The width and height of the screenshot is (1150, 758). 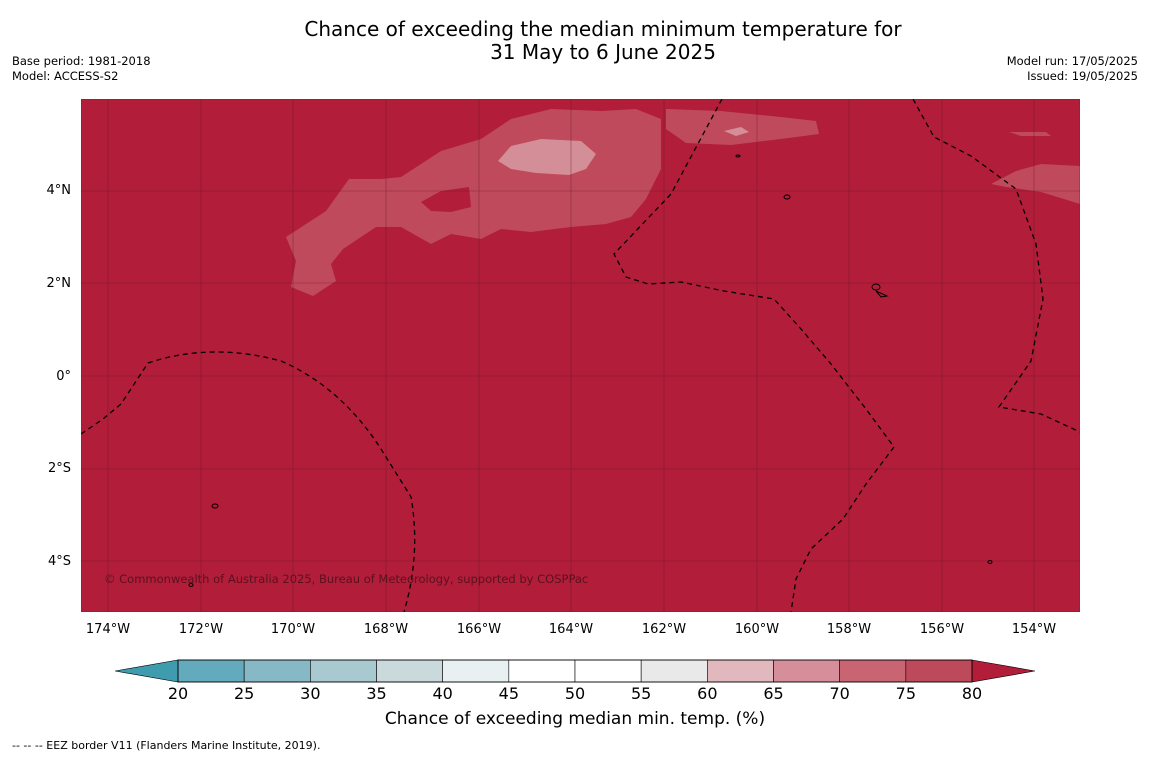 What do you see at coordinates (942, 629) in the screenshot?
I see `lon-label-156w: 156°W` at bounding box center [942, 629].